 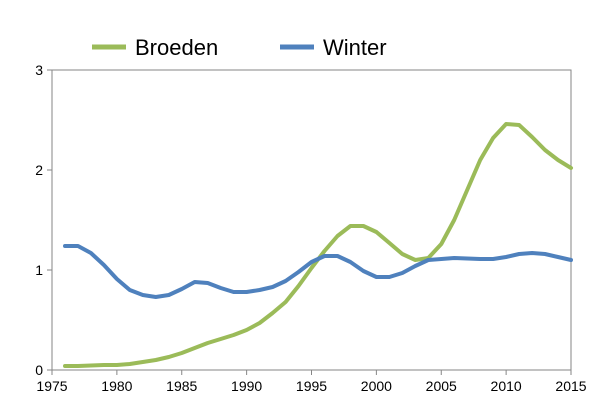 I want to click on x-tick-label: 1990, so click(x=246, y=386).